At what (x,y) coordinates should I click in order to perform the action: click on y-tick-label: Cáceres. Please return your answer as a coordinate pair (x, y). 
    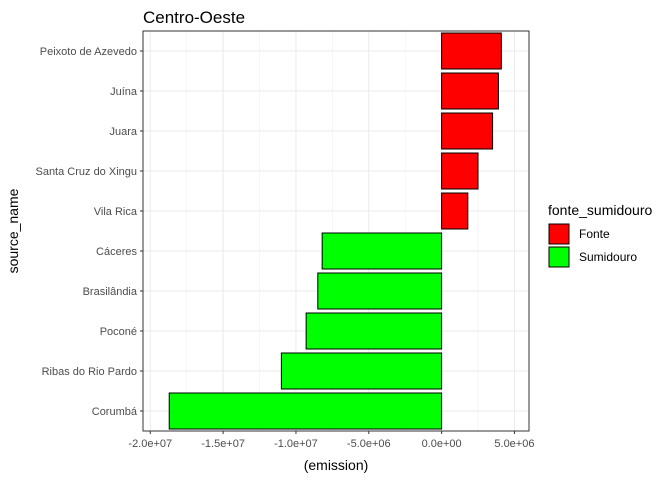
    Looking at the image, I should click on (116, 252).